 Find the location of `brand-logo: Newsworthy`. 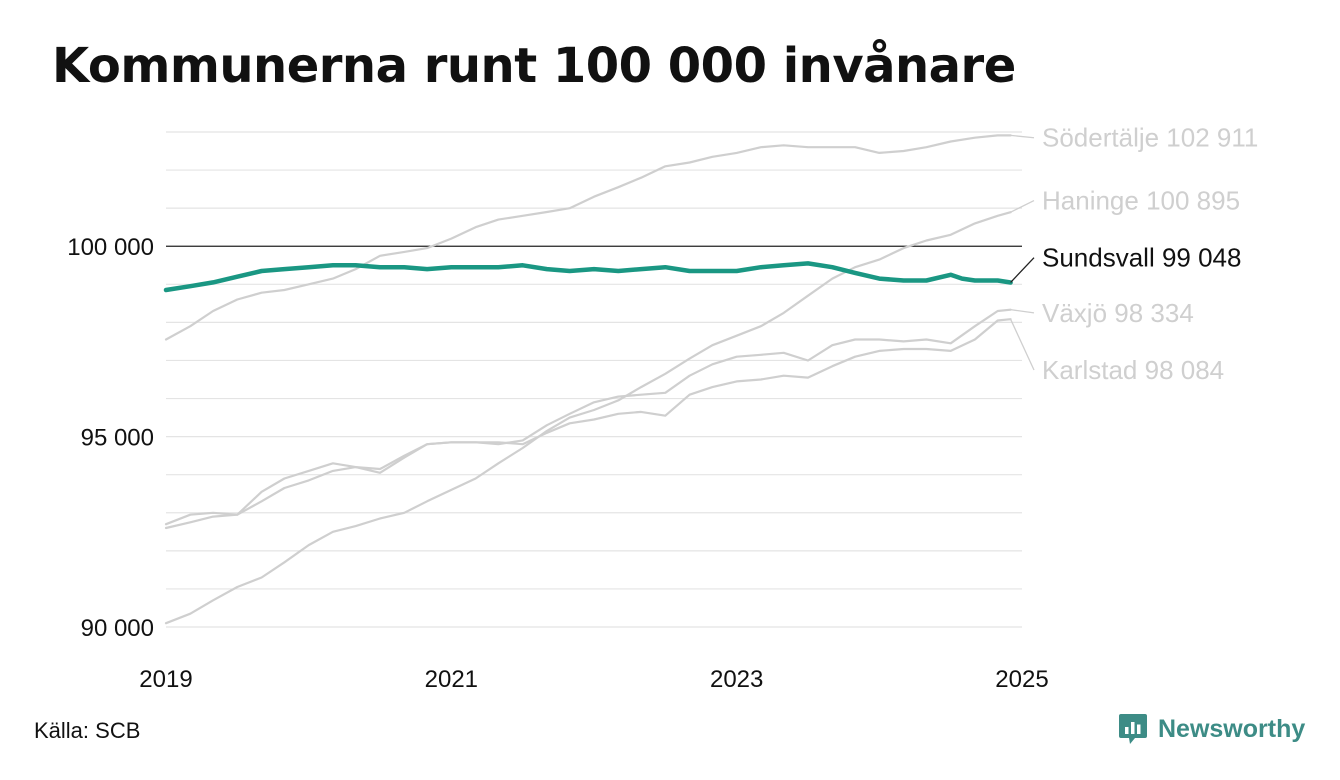

brand-logo: Newsworthy is located at coordinates (1211, 729).